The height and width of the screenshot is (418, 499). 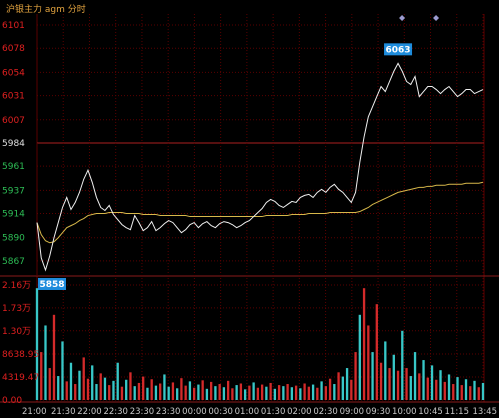 What do you see at coordinates (398, 49) in the screenshot?
I see `price-badge: 6063` at bounding box center [398, 49].